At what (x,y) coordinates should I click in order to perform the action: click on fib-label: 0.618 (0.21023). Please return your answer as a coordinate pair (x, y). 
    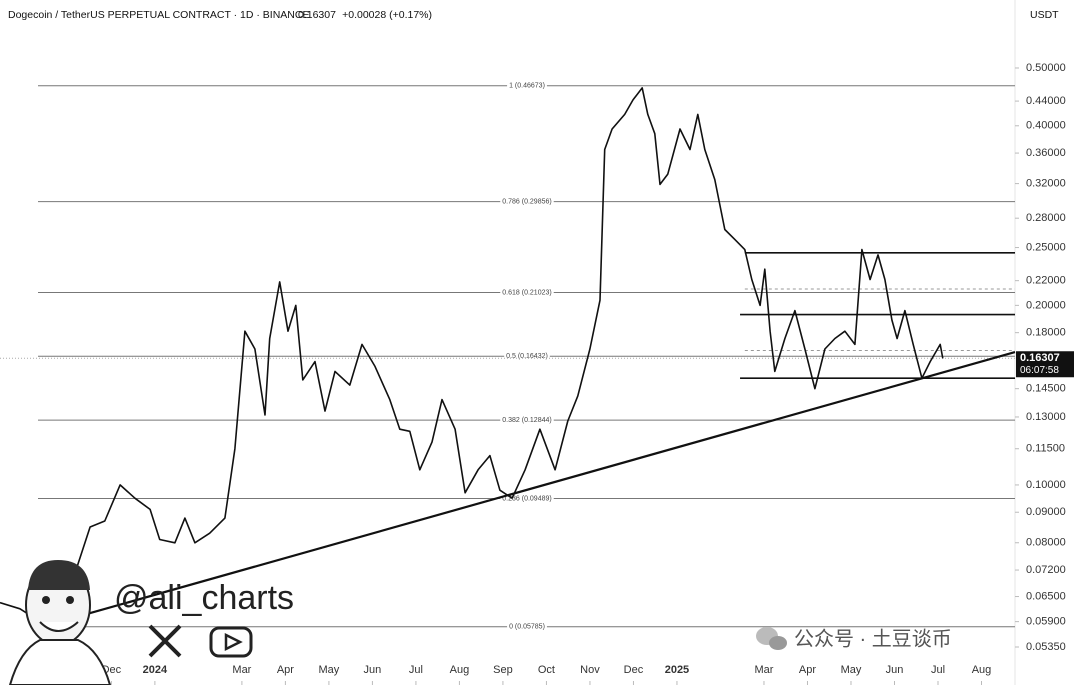
    Looking at the image, I should click on (526, 292).